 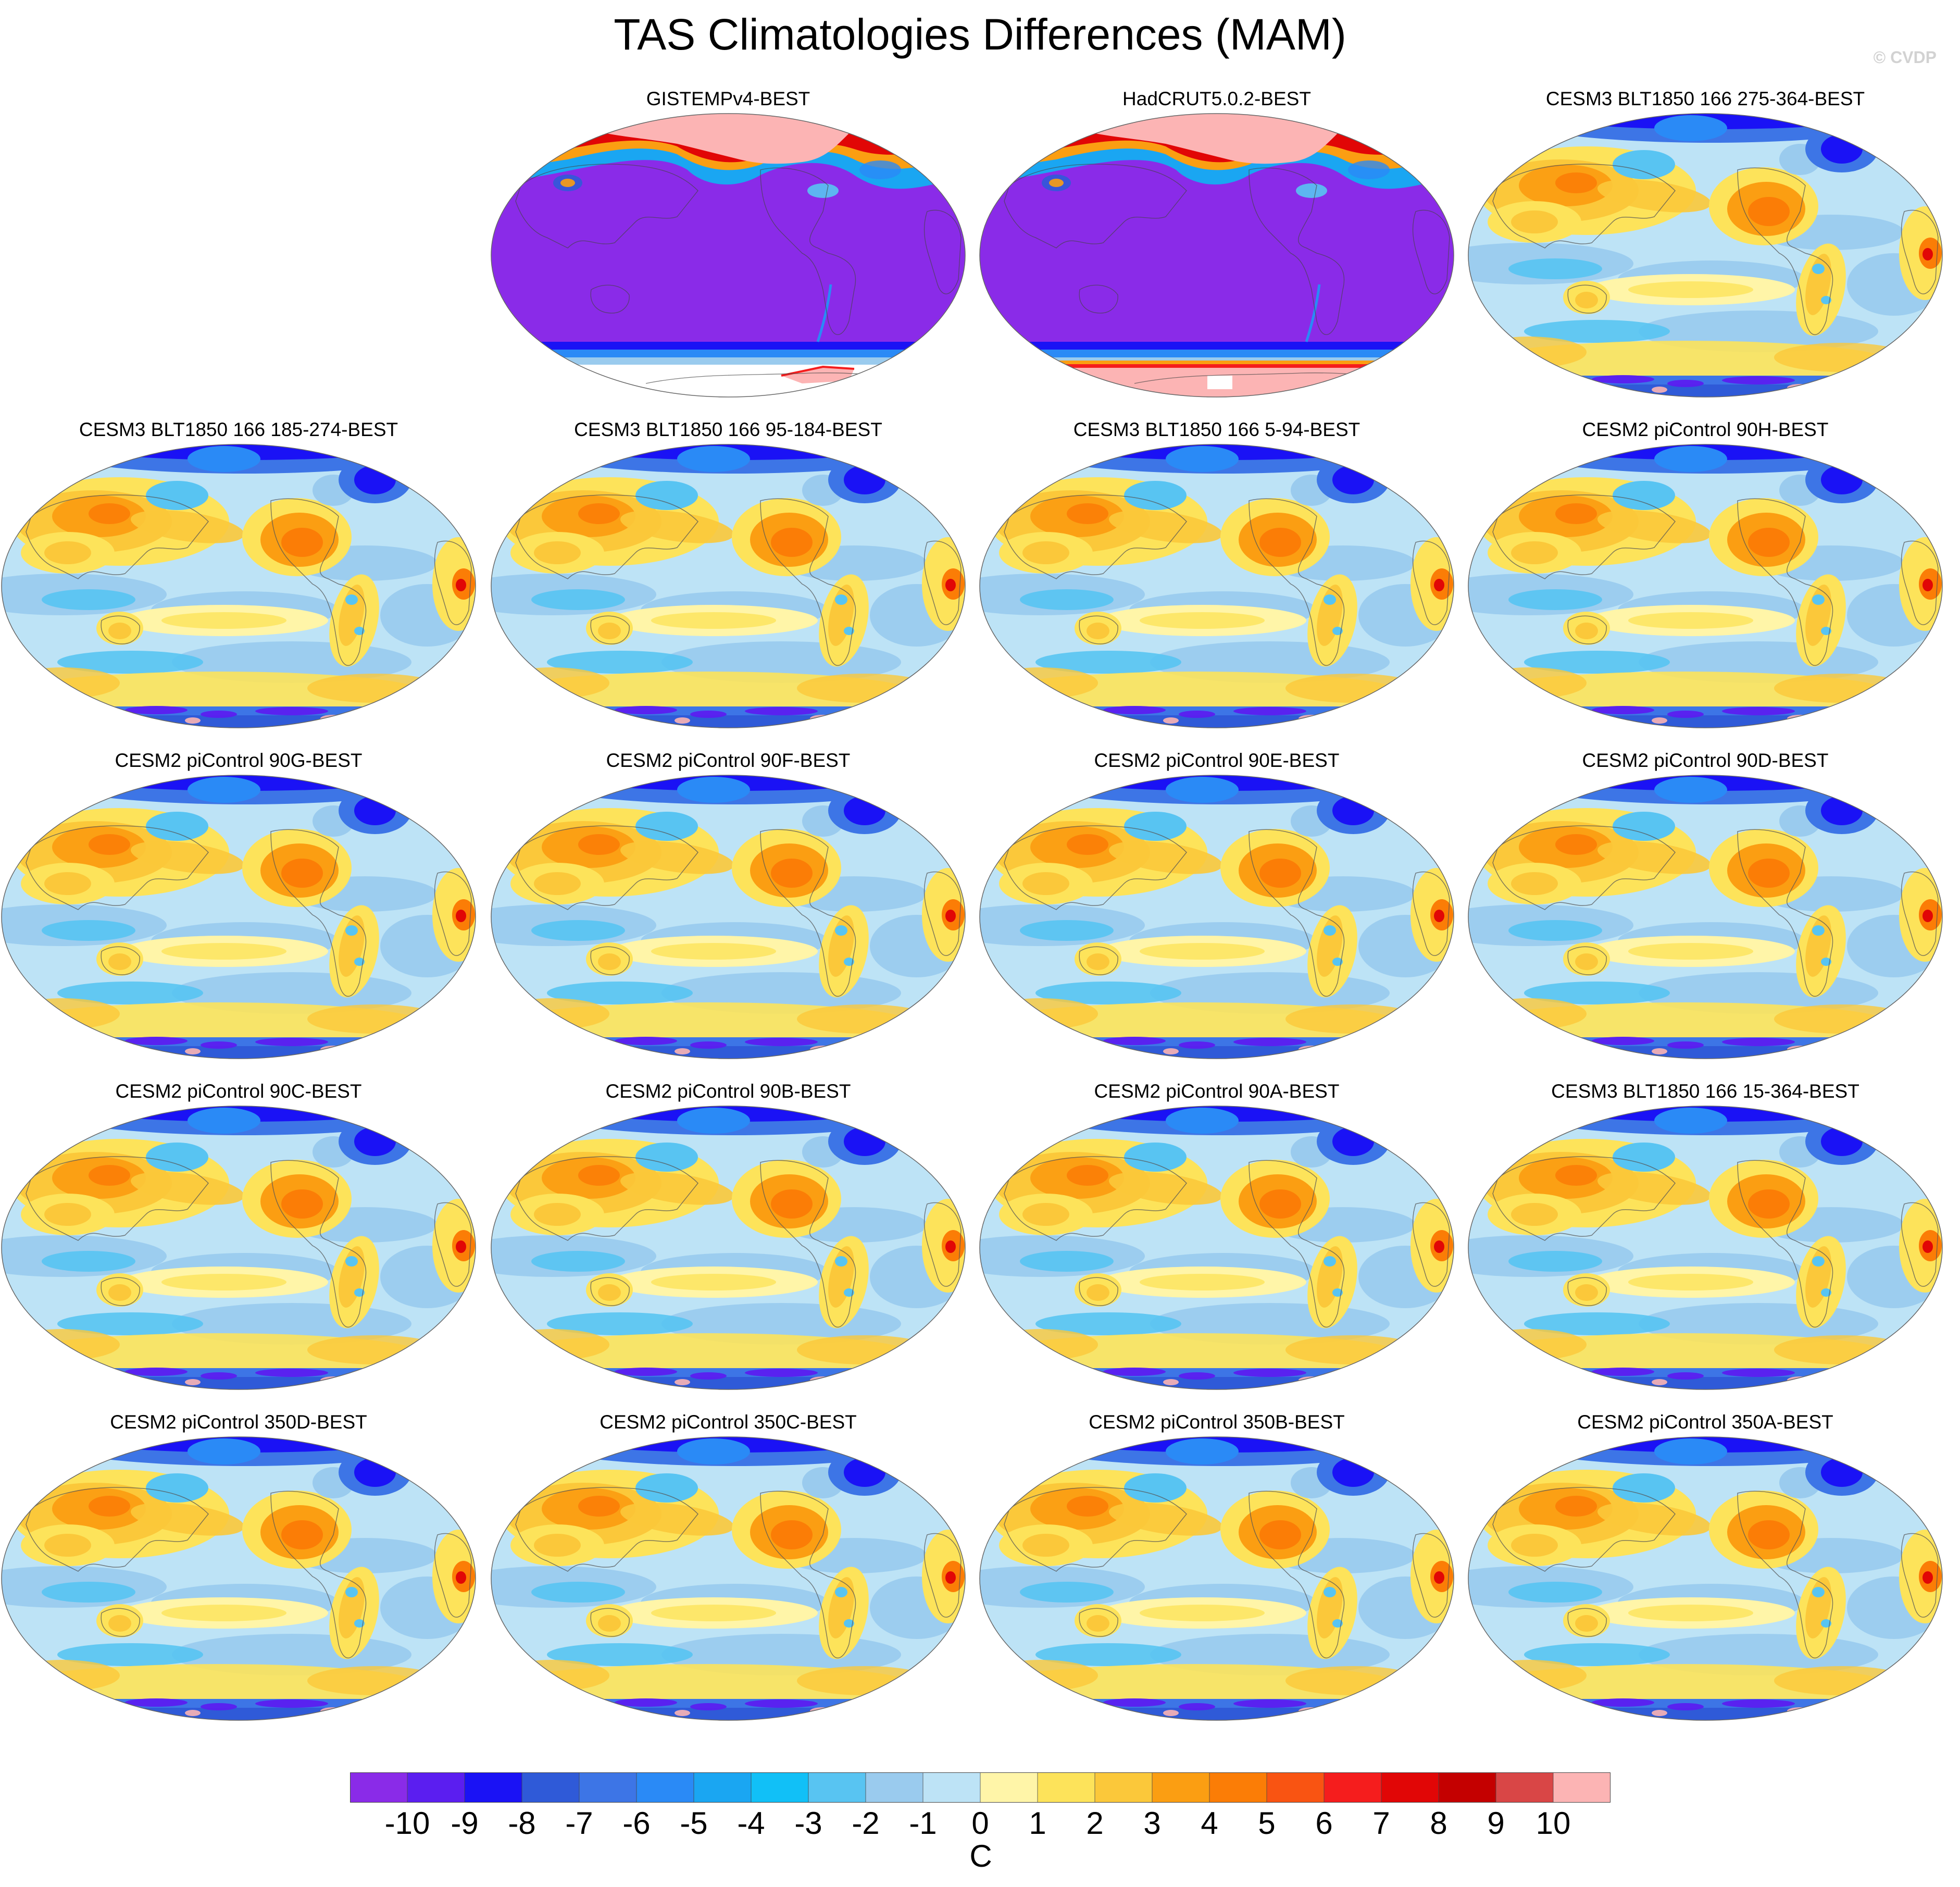 What do you see at coordinates (981, 1856) in the screenshot?
I see `colorbar-unit: C` at bounding box center [981, 1856].